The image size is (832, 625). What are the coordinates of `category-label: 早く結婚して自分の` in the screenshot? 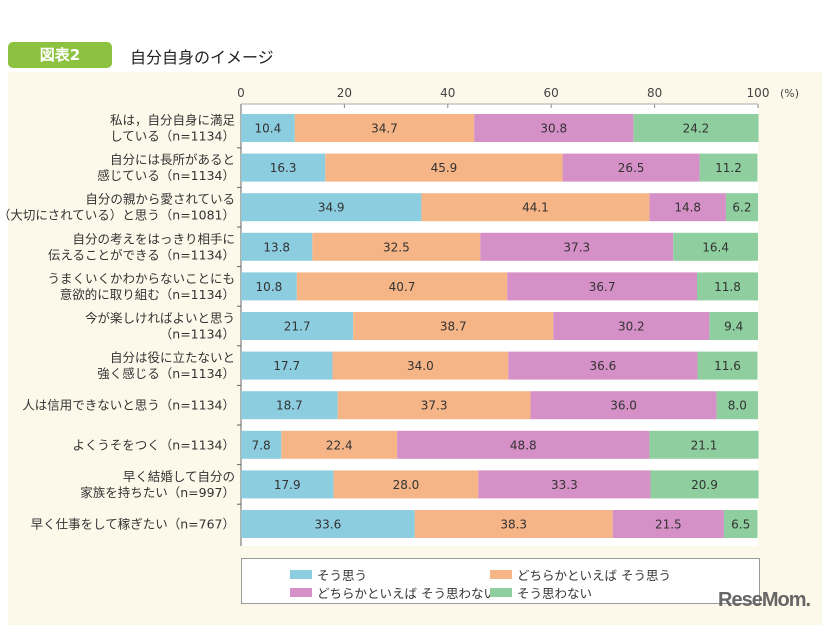 It's located at (179, 476).